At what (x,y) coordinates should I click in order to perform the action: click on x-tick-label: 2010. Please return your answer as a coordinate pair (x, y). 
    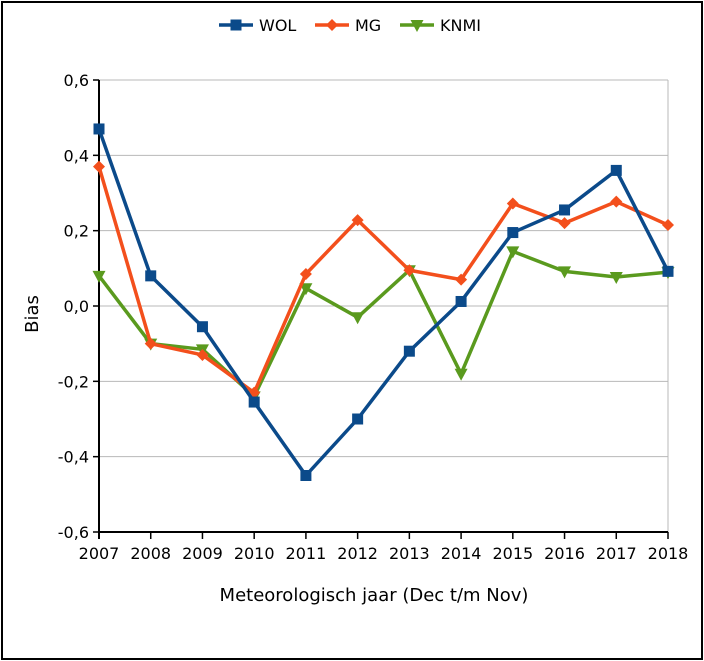
    Looking at the image, I should click on (254, 553).